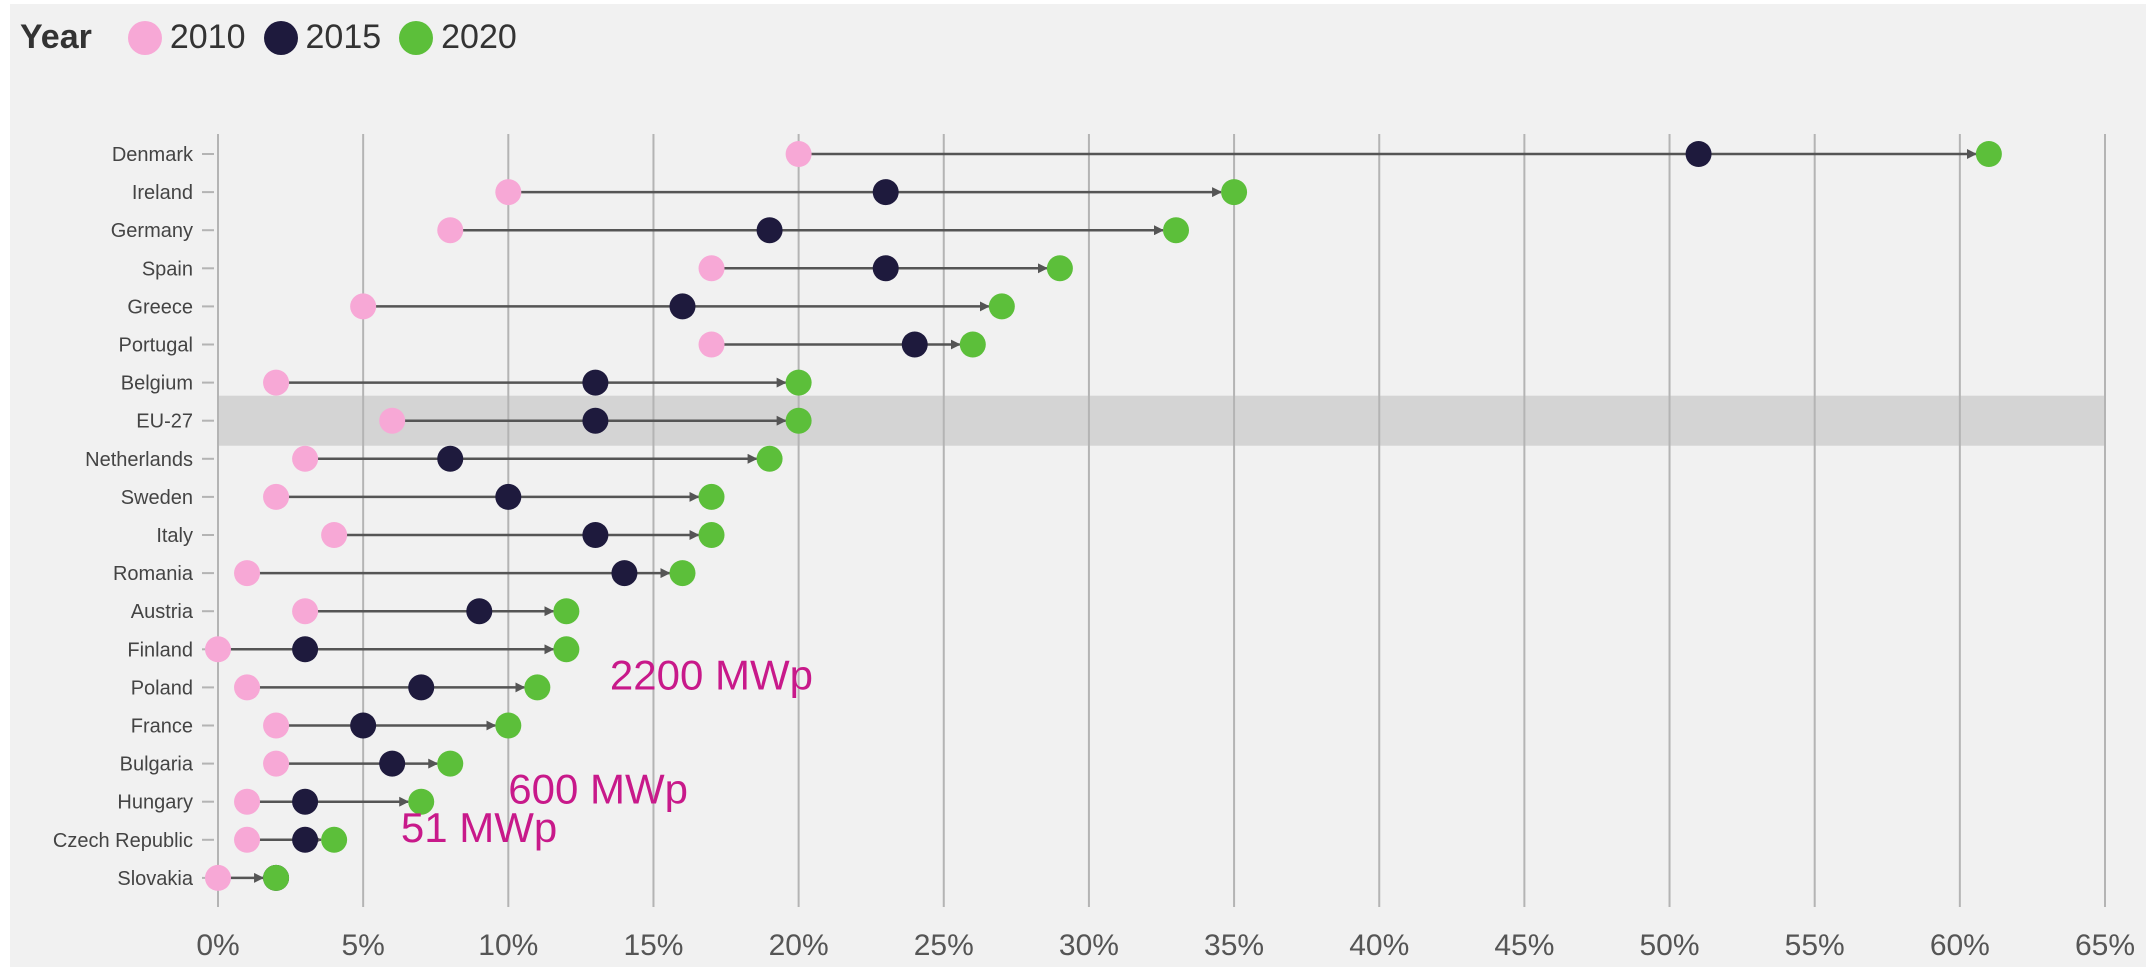  What do you see at coordinates (162, 688) in the screenshot?
I see `category-label-poland: Poland` at bounding box center [162, 688].